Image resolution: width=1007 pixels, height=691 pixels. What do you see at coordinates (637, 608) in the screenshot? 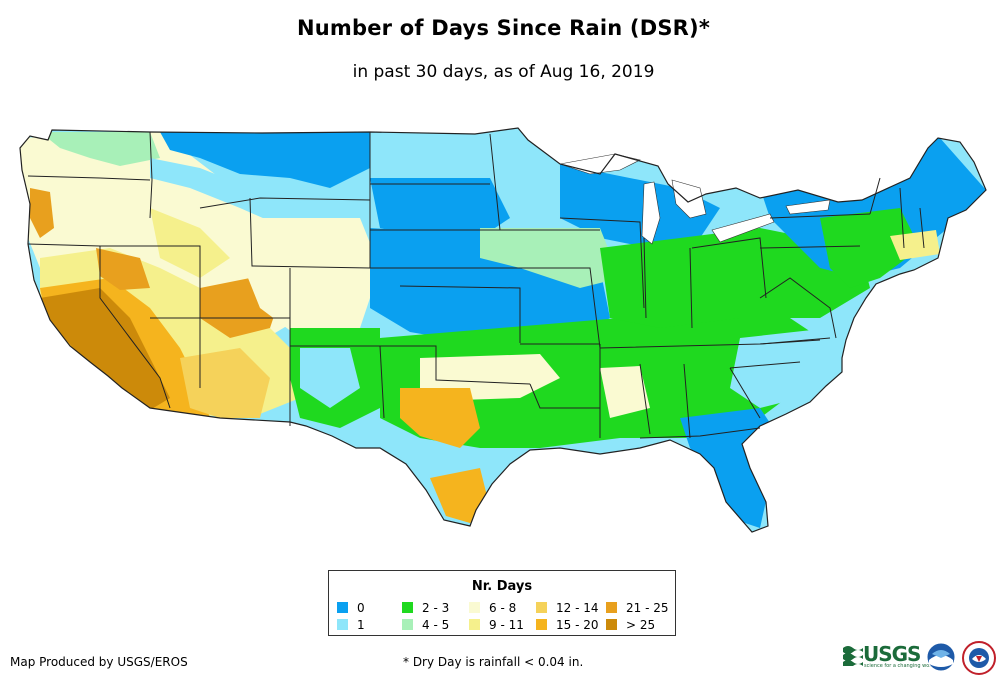
I see `legend-item-21-25: 21 - 25` at bounding box center [637, 608].